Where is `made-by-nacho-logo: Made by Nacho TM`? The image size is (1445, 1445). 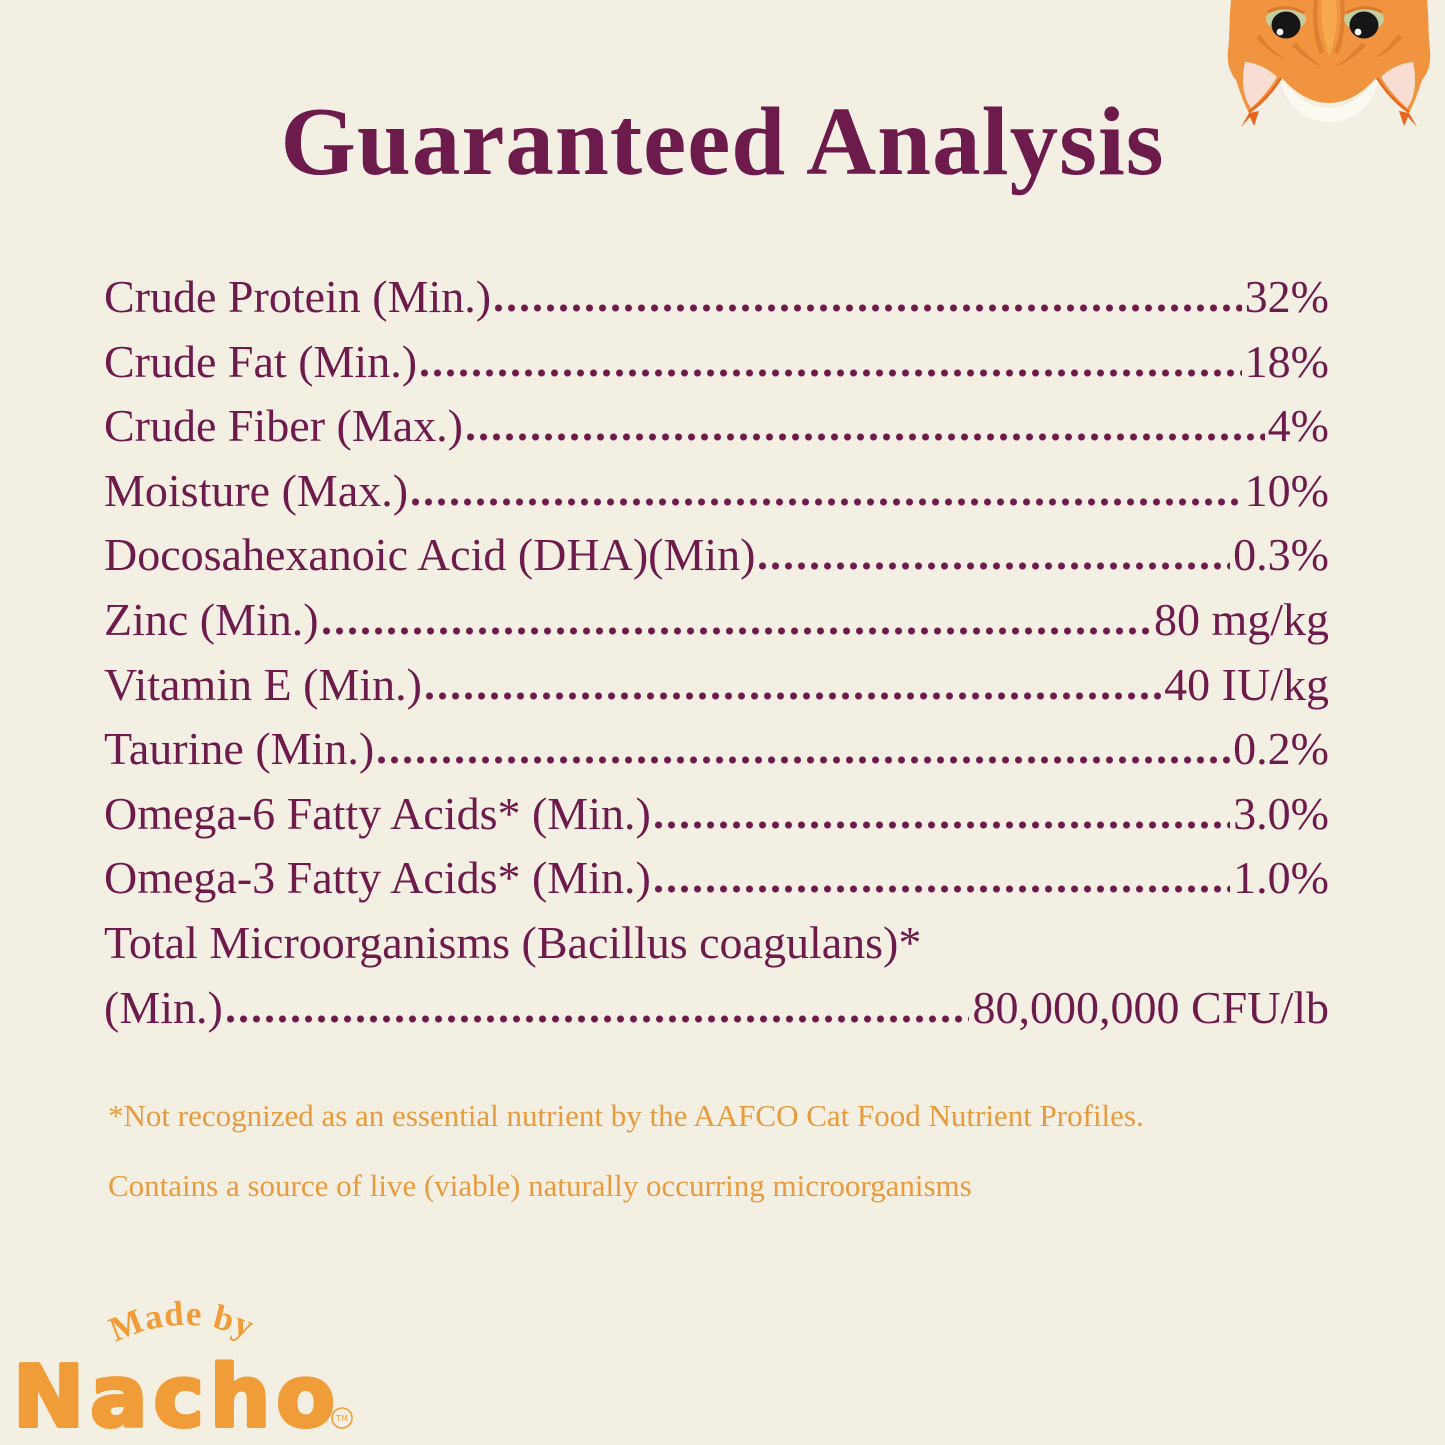 made-by-nacho-logo: Made by Nacho TM is located at coordinates (182, 1368).